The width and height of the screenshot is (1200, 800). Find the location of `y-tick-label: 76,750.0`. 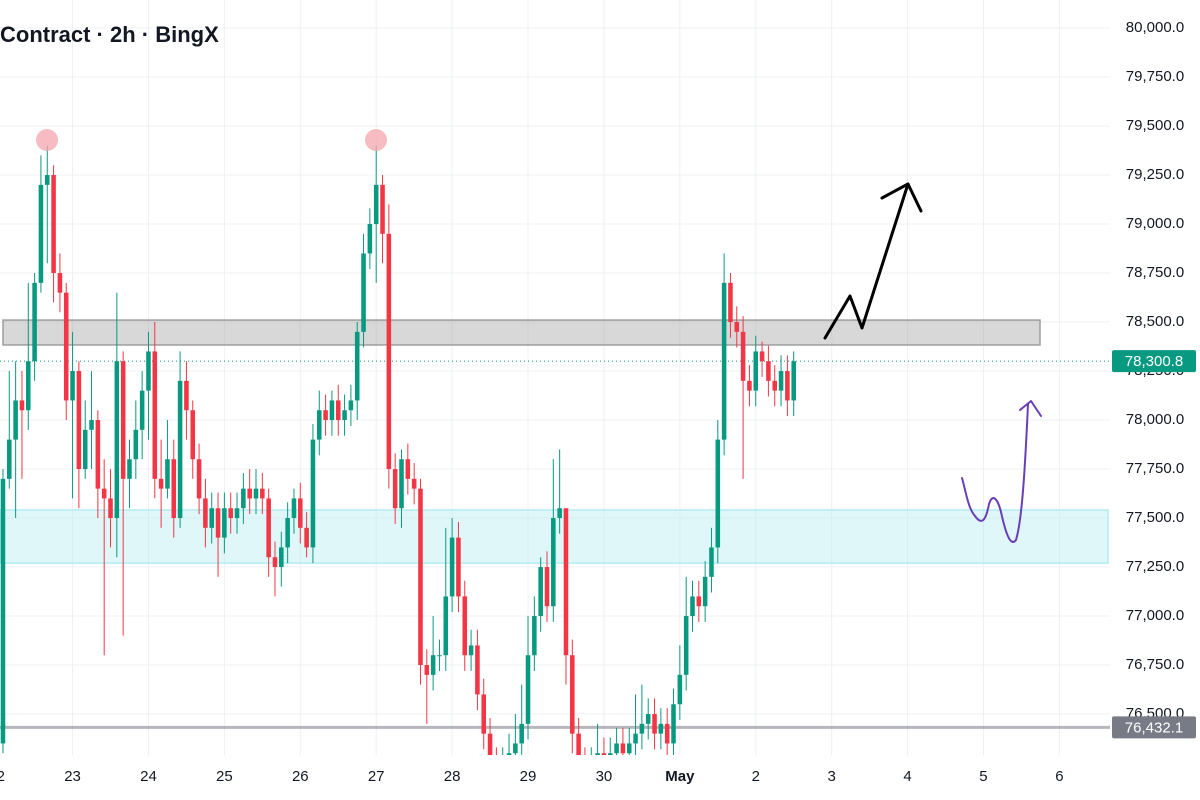

y-tick-label: 76,750.0 is located at coordinates (1155, 664).